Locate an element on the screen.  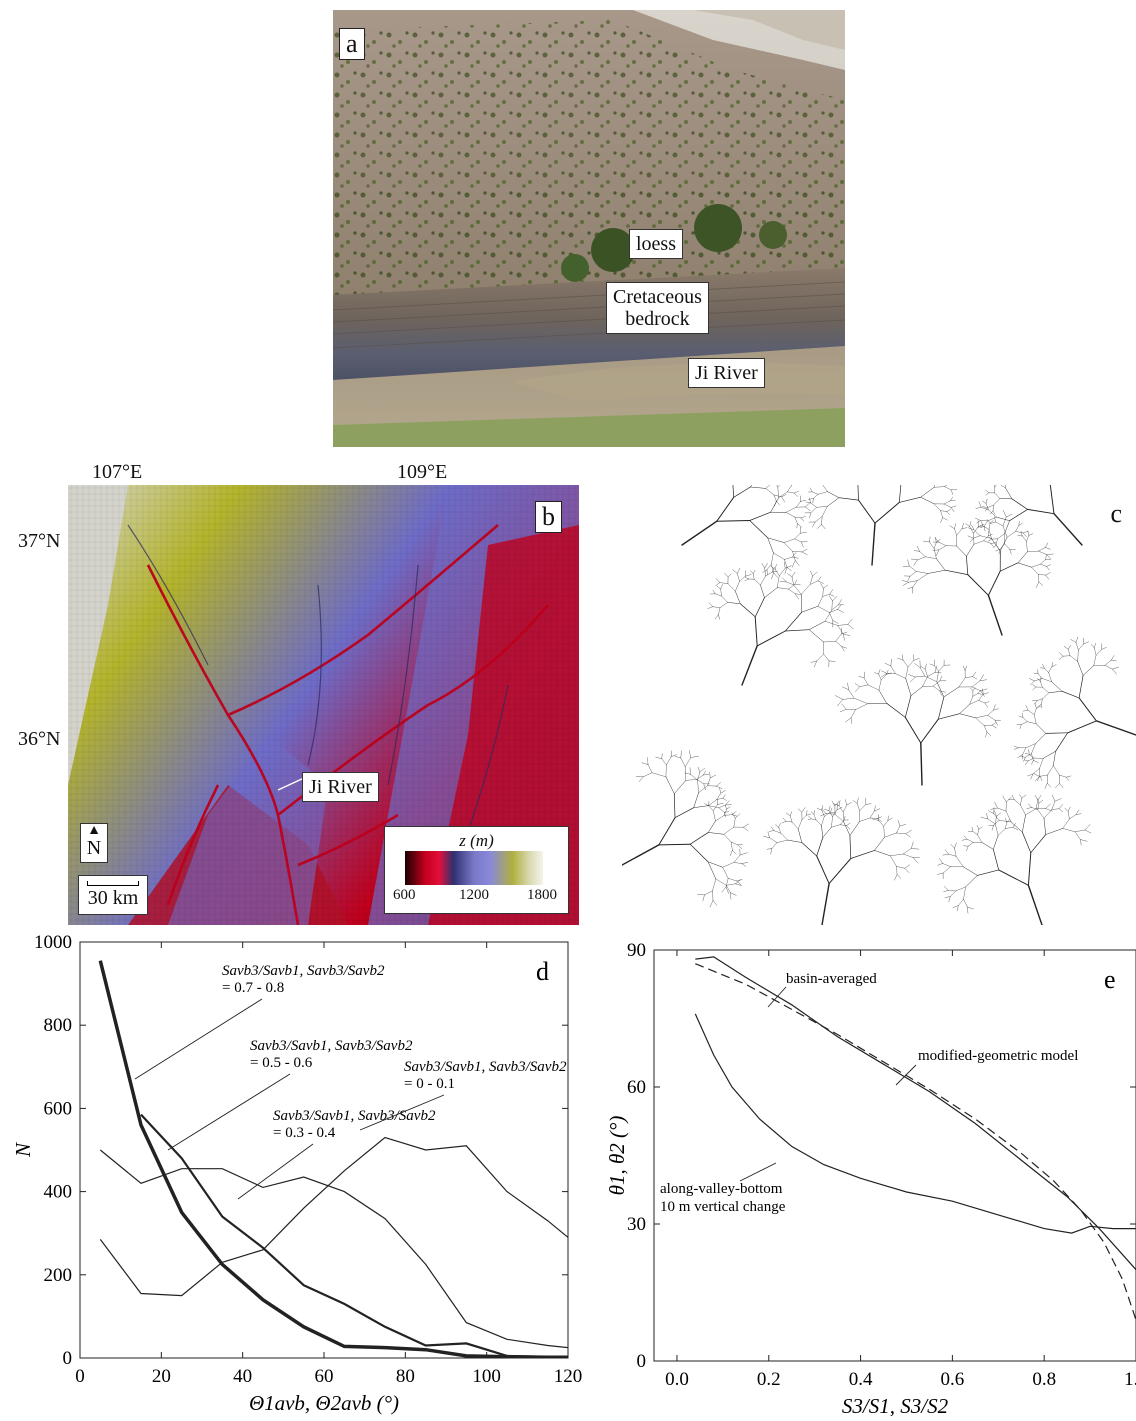
lon-label-107: 107°E is located at coordinates (117, 472).